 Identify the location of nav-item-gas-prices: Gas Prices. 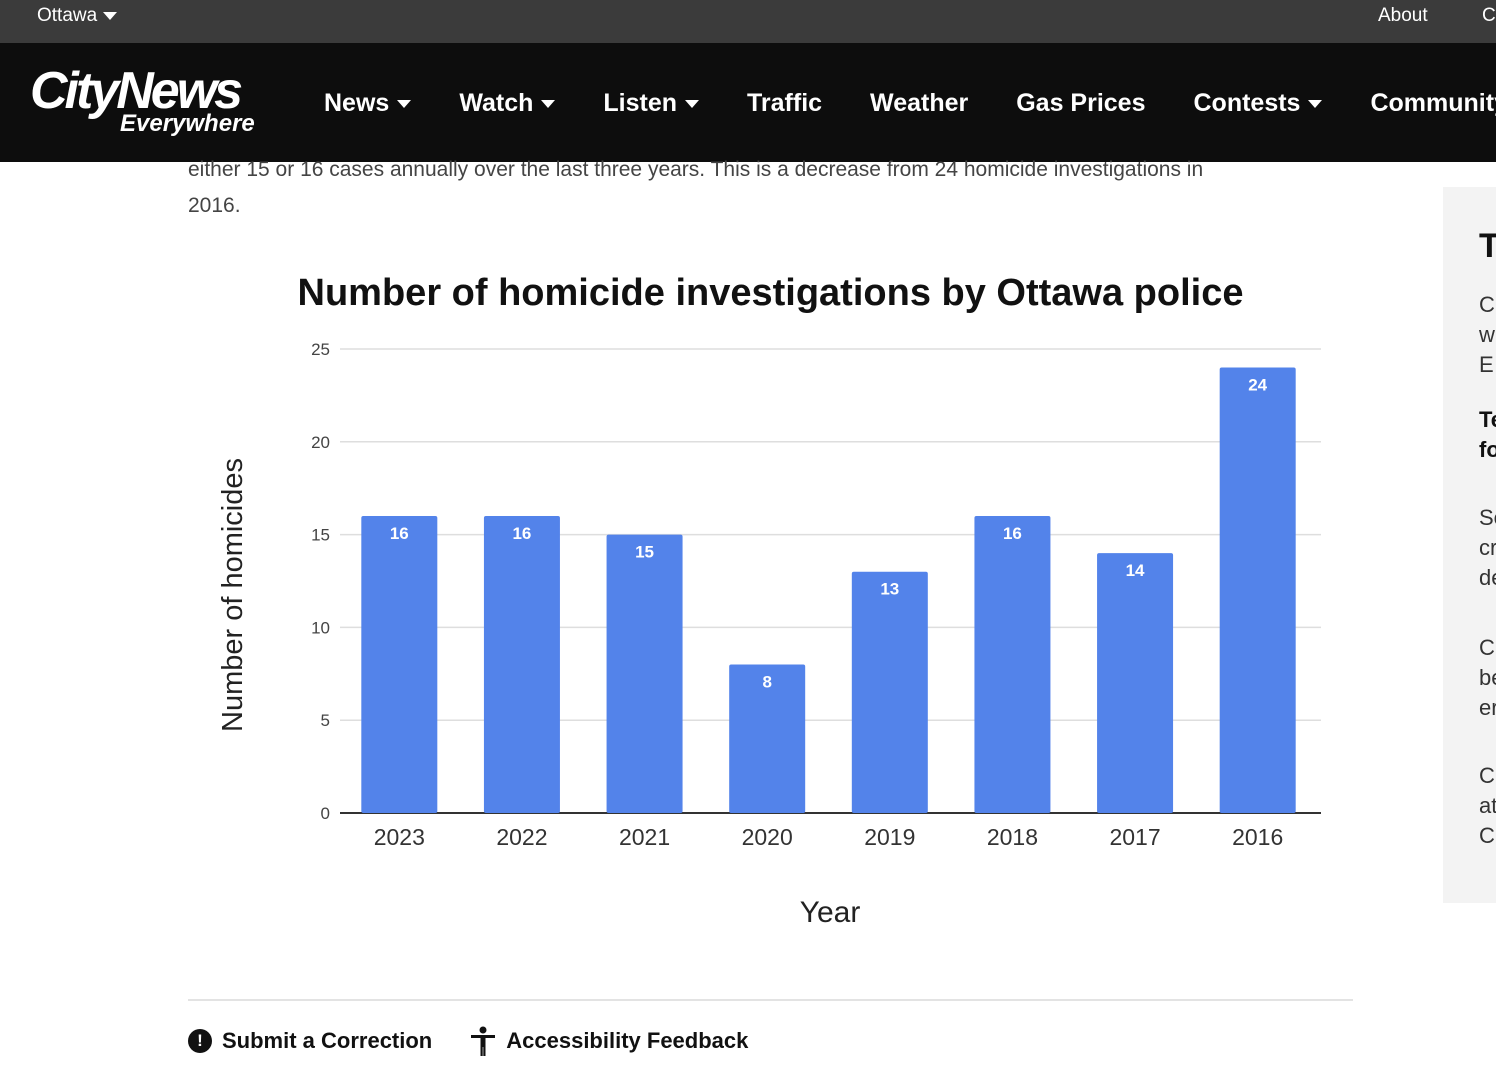
(1080, 103).